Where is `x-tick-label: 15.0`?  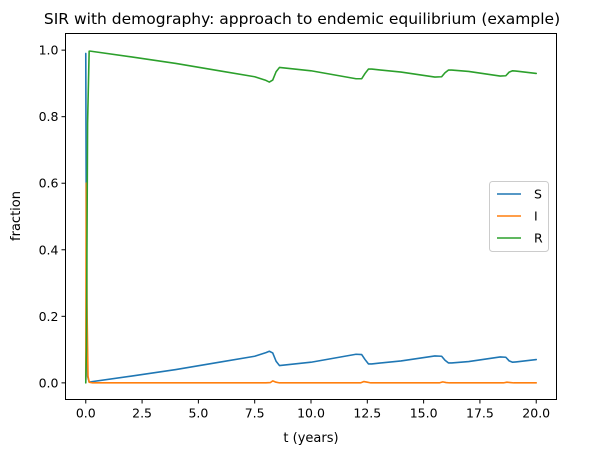 x-tick-label: 15.0 is located at coordinates (424, 413).